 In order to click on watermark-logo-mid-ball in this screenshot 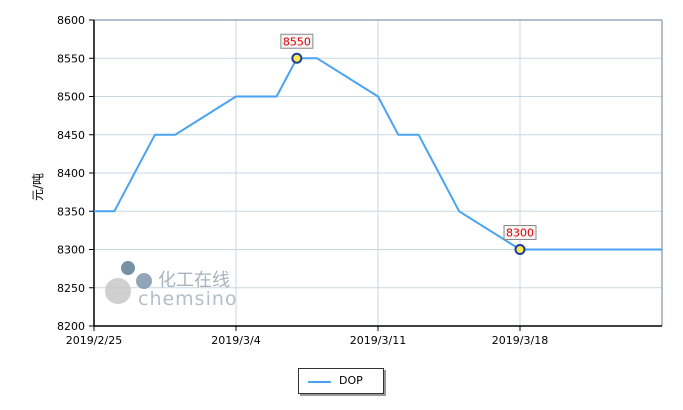, I will do `click(144, 281)`.